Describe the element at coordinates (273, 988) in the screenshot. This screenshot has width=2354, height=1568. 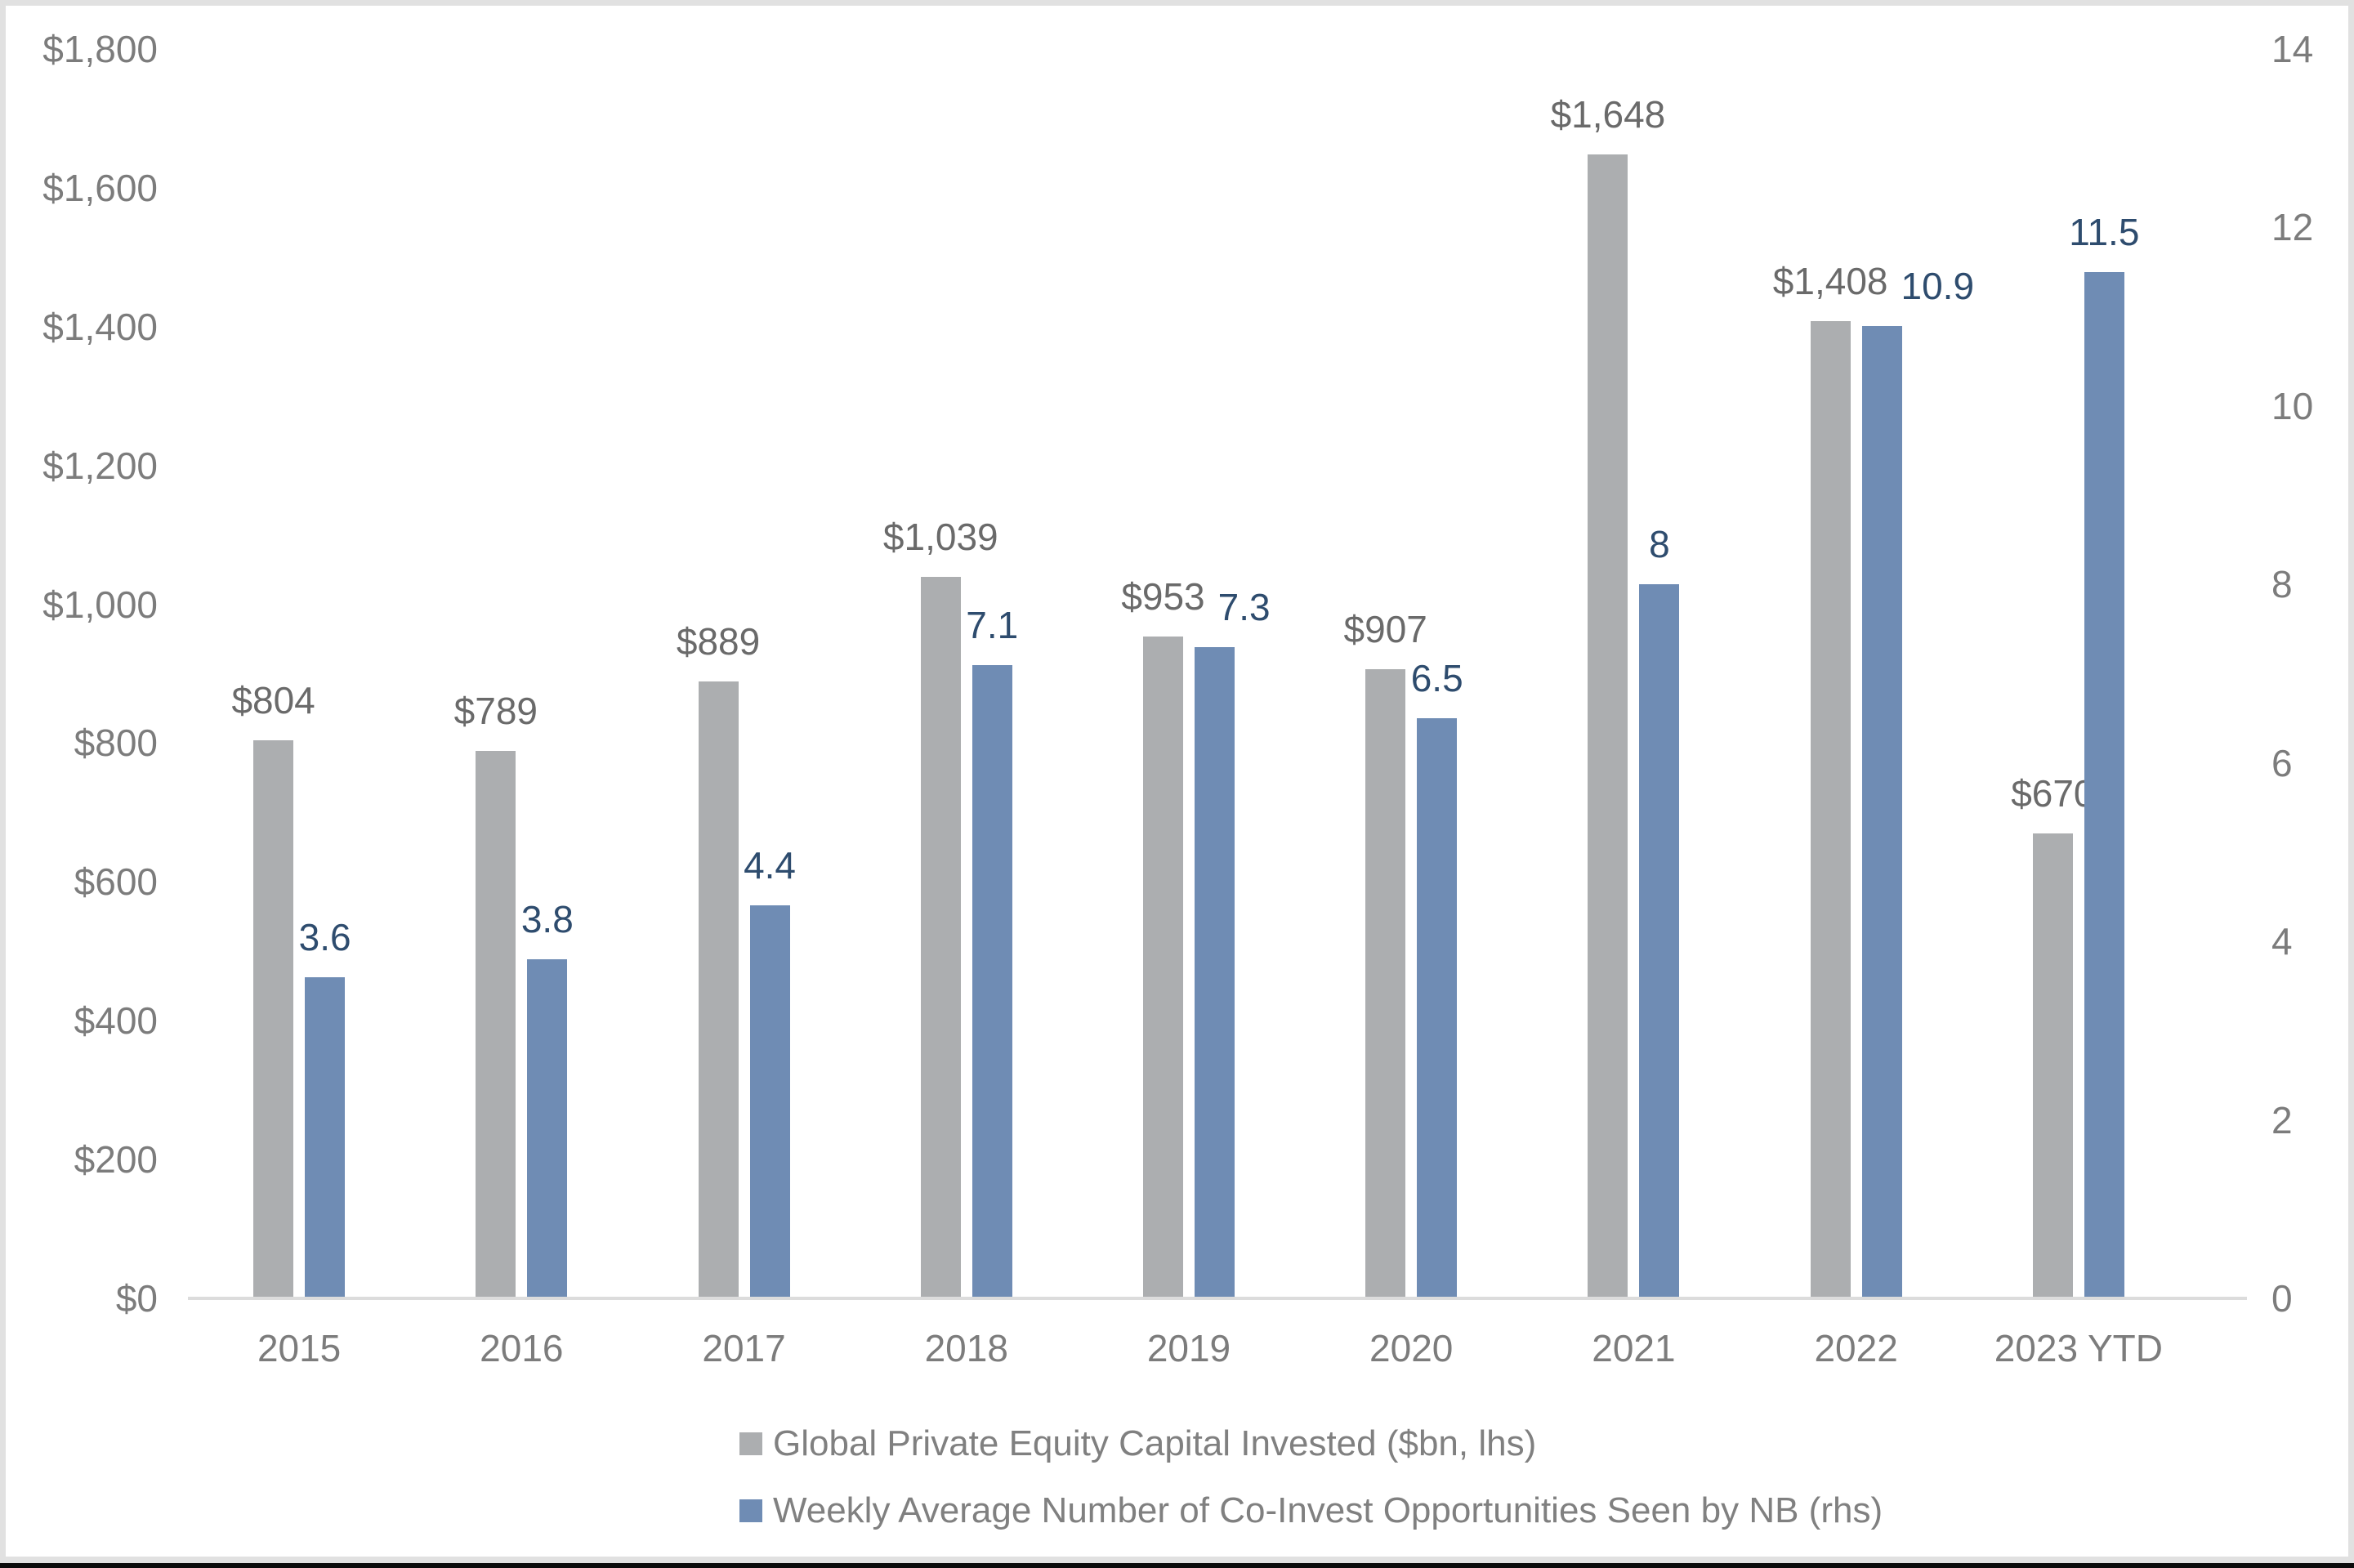
I see `capital-invested-bar: $804` at that location.